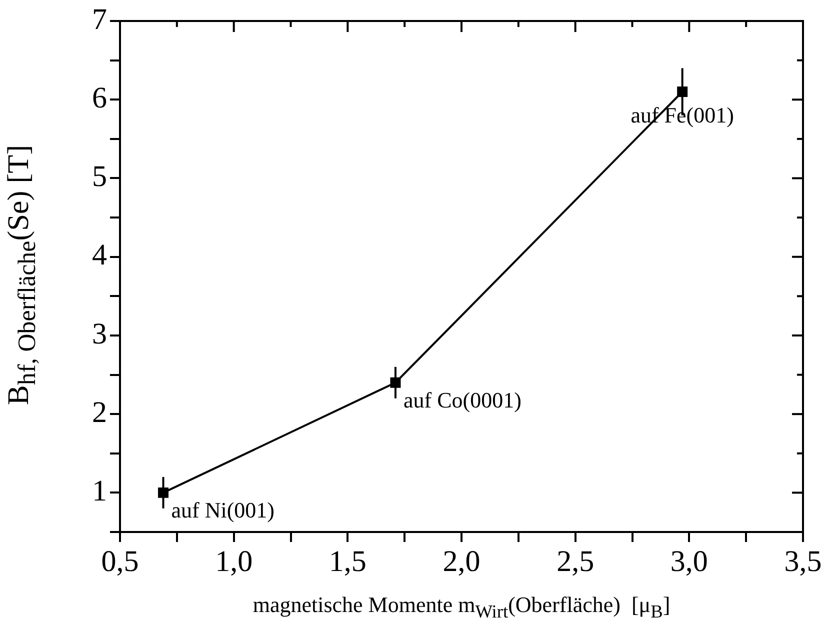 This screenshot has height=628, width=835. What do you see at coordinates (234, 561) in the screenshot?
I see `x-tick-label: 1,0` at bounding box center [234, 561].